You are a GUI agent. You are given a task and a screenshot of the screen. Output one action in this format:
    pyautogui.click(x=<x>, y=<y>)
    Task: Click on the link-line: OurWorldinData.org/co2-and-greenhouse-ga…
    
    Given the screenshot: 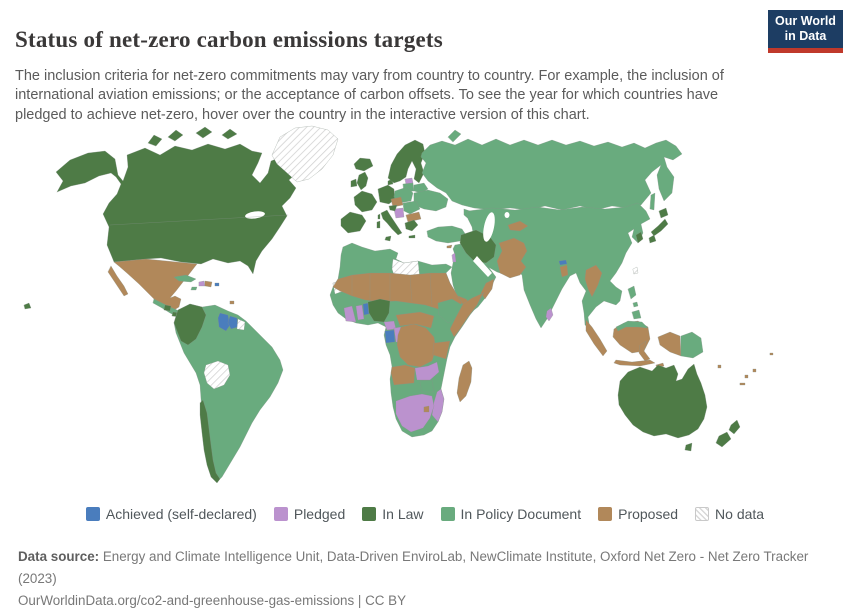 What is the action you would take?
    pyautogui.click(x=212, y=601)
    